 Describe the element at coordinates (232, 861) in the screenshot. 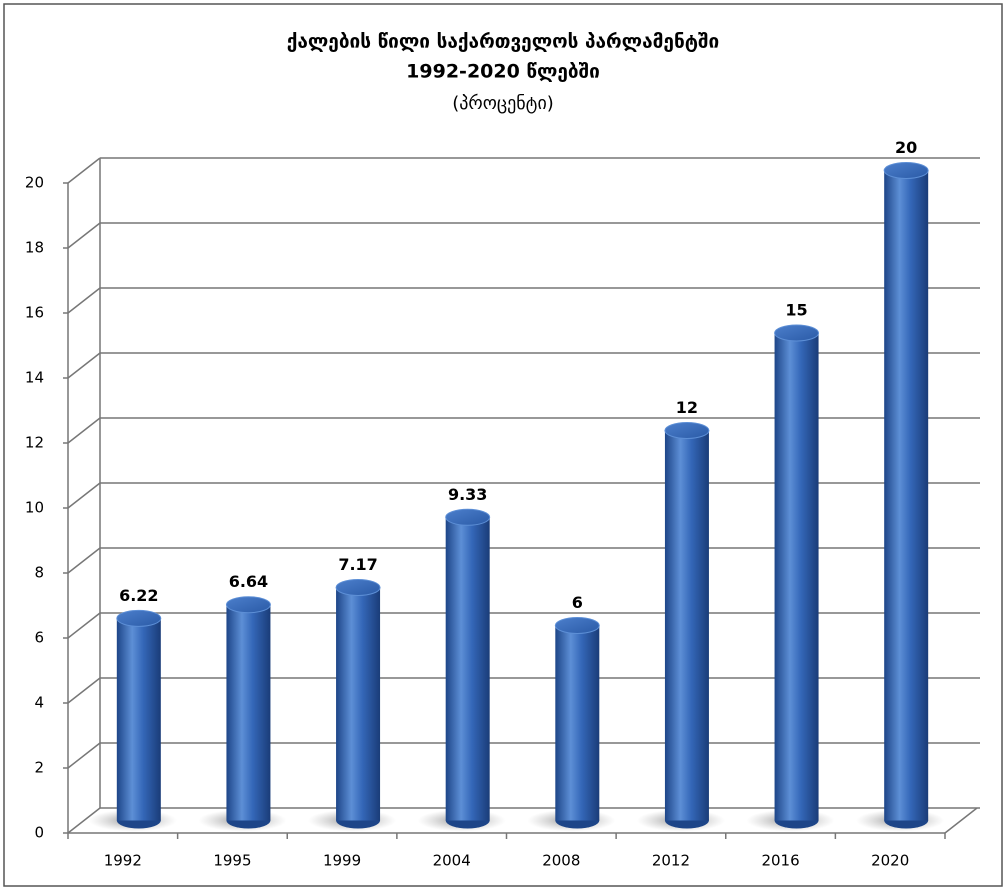

I see `x-tick-label: 1995` at that location.